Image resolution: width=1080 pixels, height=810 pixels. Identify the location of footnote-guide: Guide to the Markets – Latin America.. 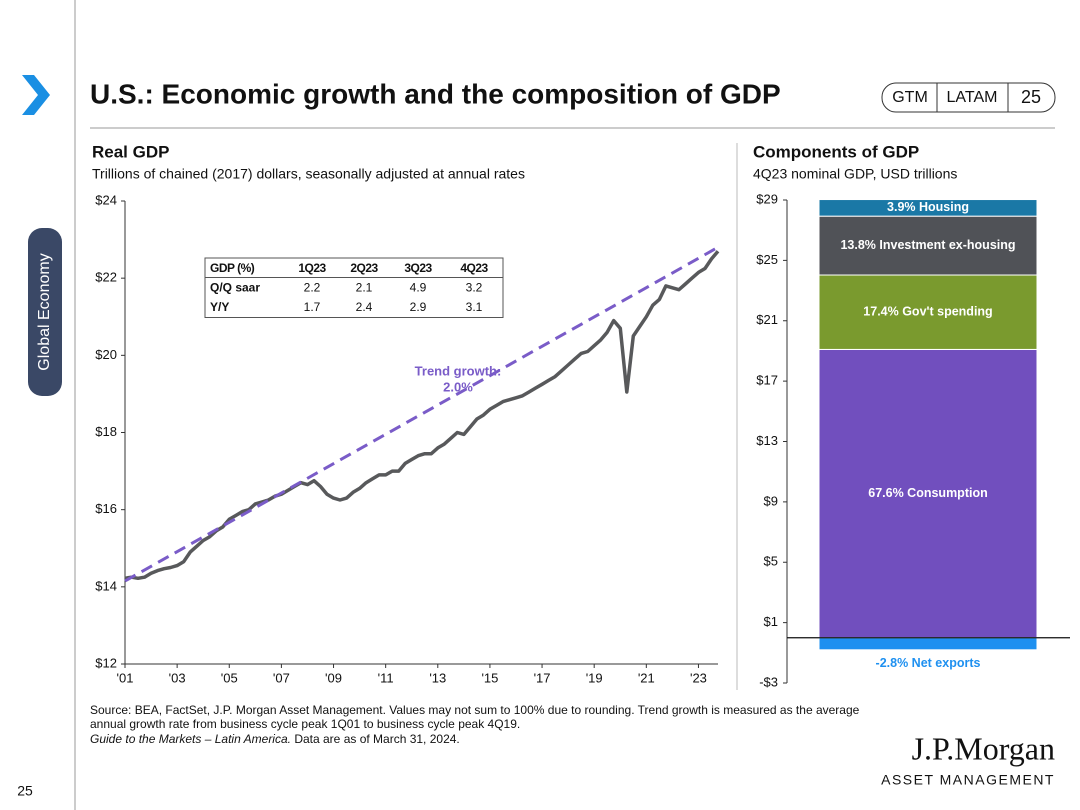
(190, 739).